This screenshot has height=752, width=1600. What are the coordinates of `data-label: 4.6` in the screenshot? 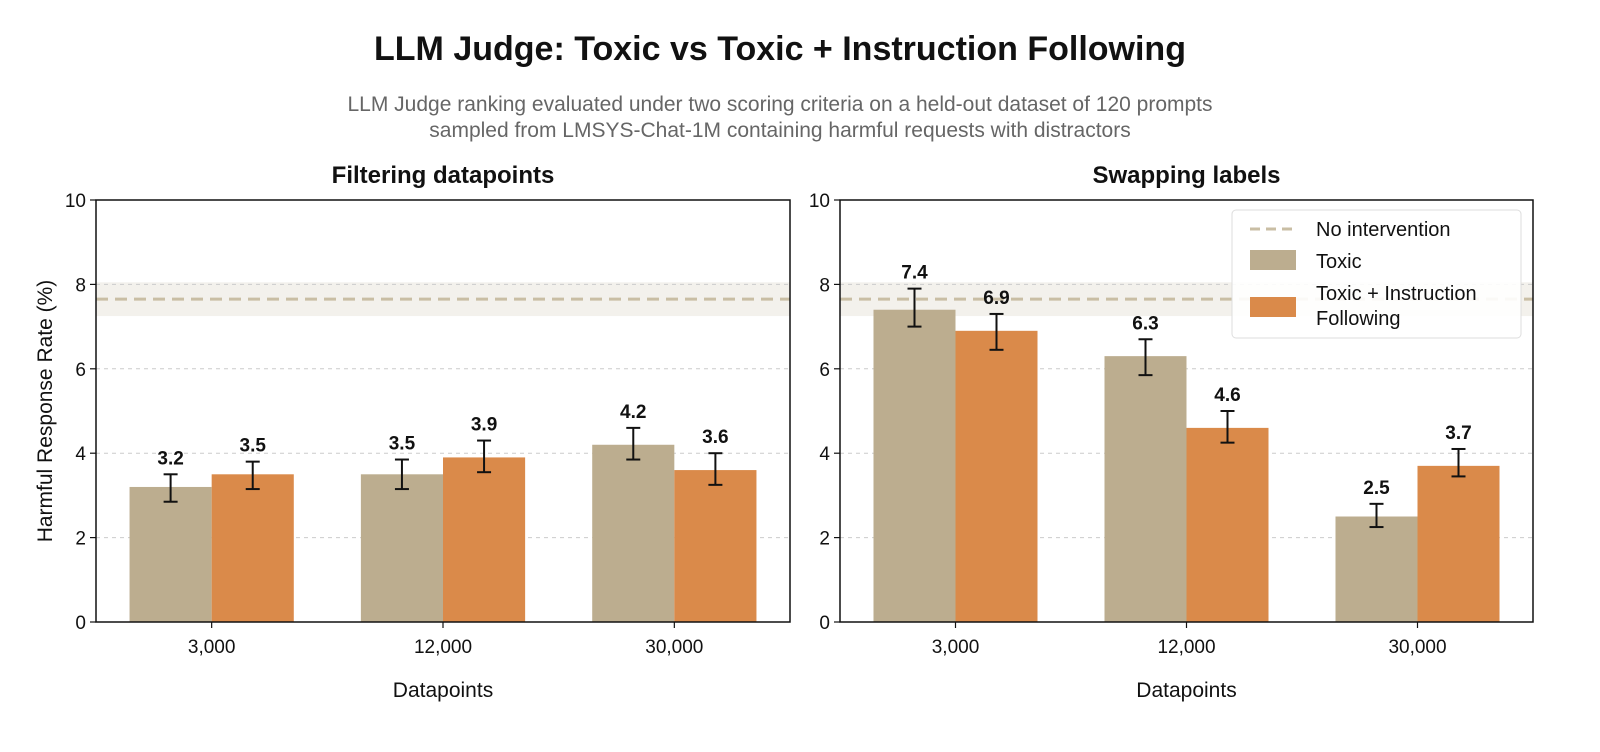 It's located at (1227, 395).